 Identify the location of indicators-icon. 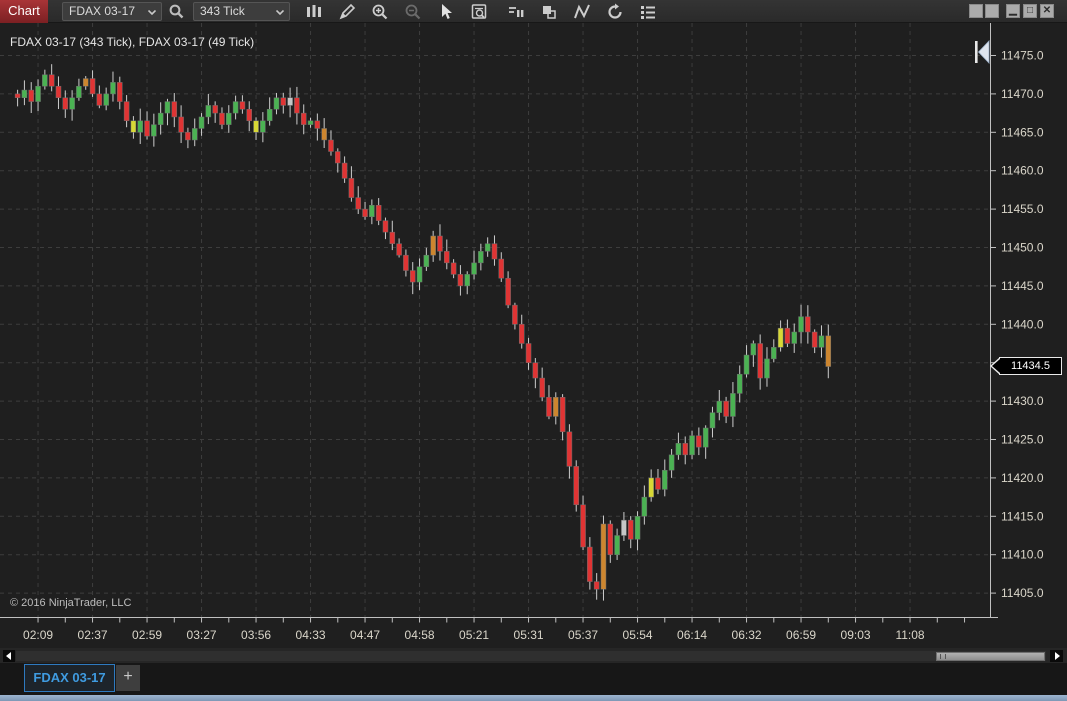
(582, 12).